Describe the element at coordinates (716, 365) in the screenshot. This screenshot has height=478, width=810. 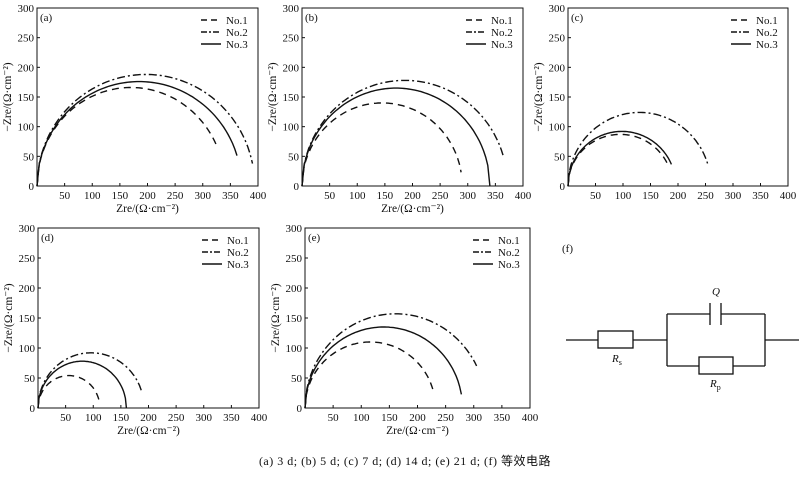
I see `resistor-rp` at that location.